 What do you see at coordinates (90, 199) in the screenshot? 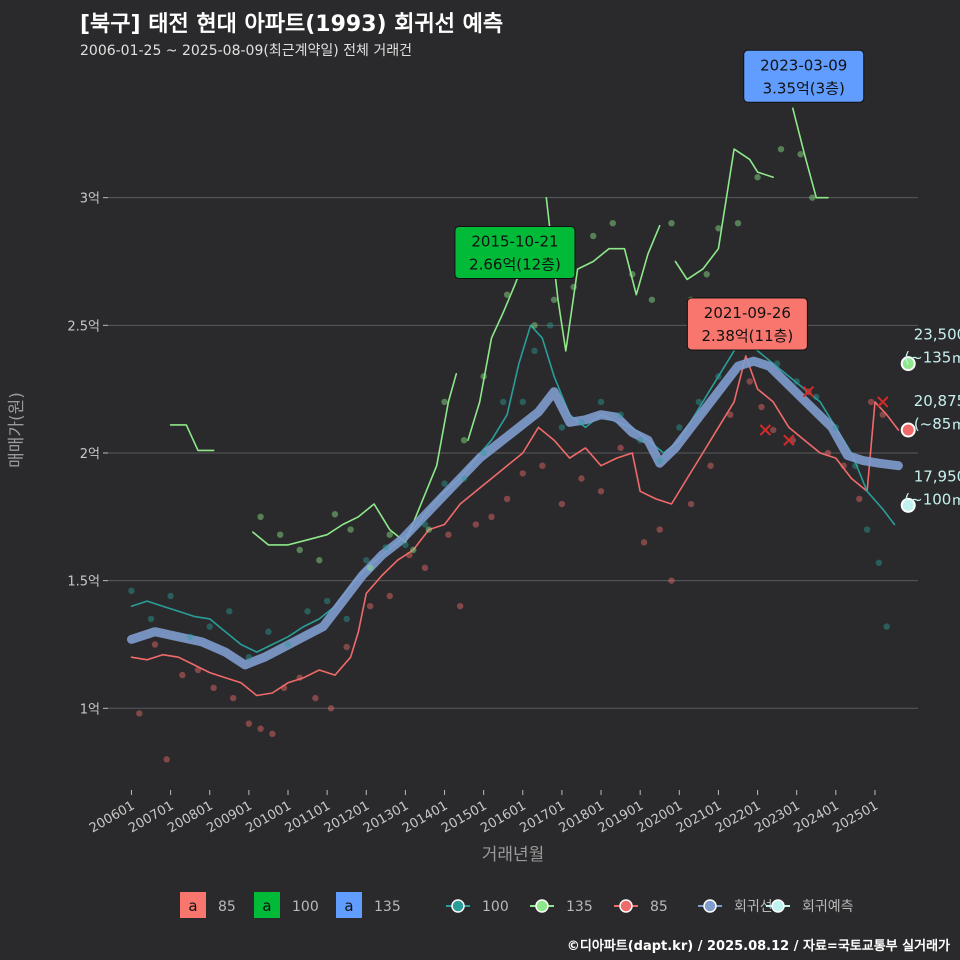
I see `y-tick-label-4: 3억` at bounding box center [90, 199].